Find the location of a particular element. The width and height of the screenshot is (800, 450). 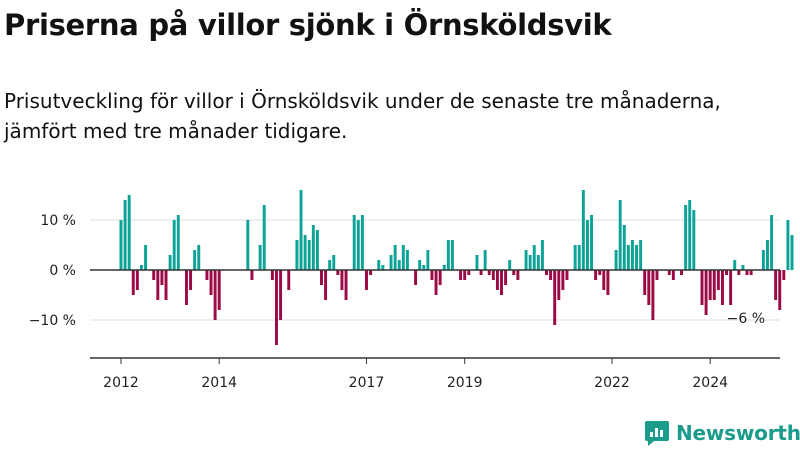

y-tick-label: −10 % is located at coordinates (52, 321).